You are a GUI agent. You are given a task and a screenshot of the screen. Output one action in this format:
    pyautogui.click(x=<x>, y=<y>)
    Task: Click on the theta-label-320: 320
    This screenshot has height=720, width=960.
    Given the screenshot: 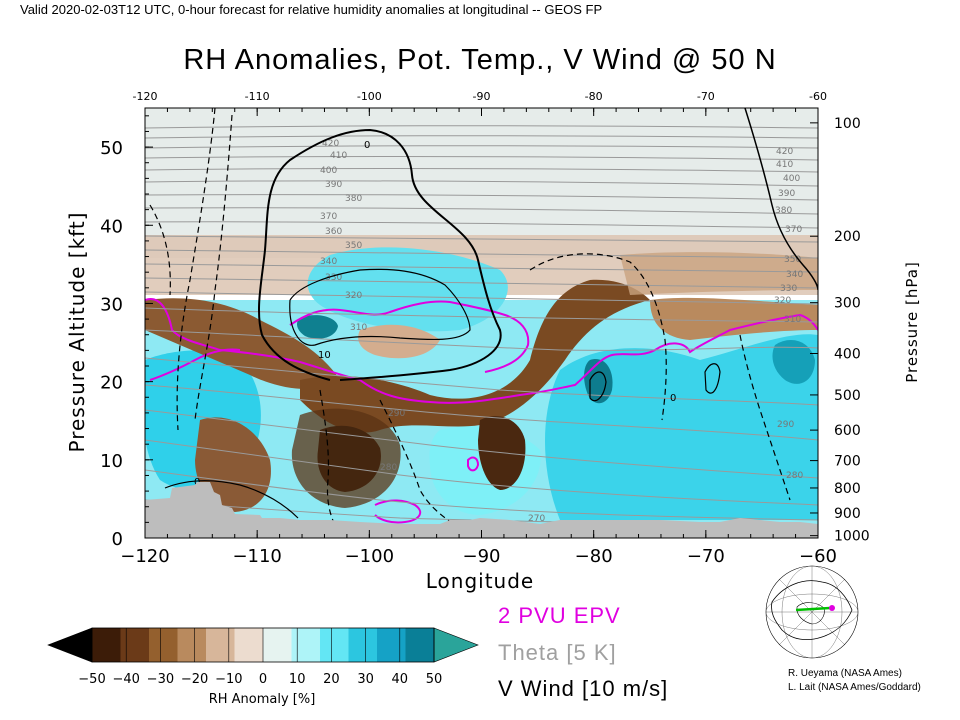 What is the action you would take?
    pyautogui.click(x=353, y=296)
    